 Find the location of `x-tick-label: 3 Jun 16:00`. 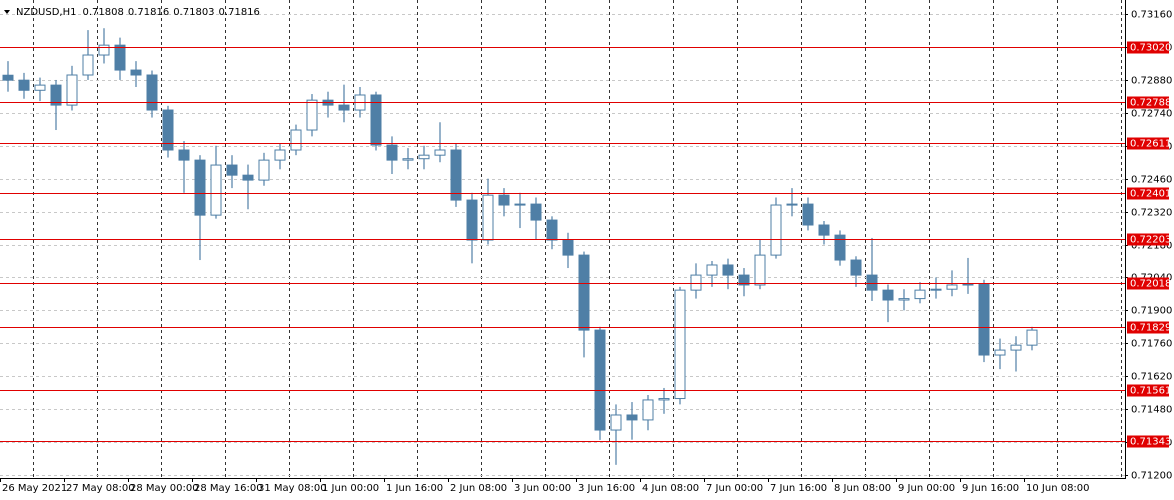

x-tick-label: 3 Jun 16:00 is located at coordinates (606, 488).